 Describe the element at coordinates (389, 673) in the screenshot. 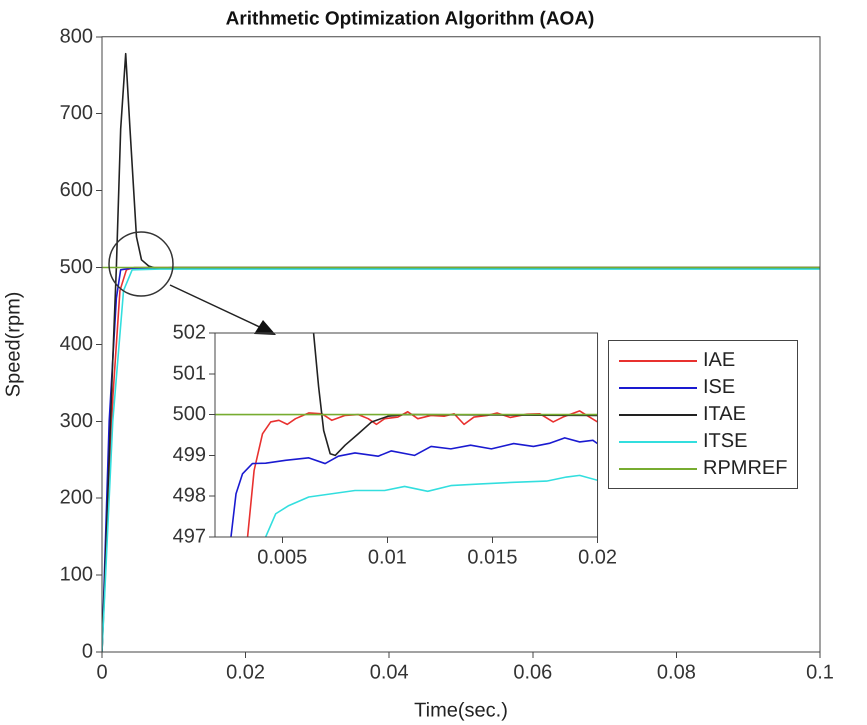

I see `x-tick-label: 0.04` at that location.